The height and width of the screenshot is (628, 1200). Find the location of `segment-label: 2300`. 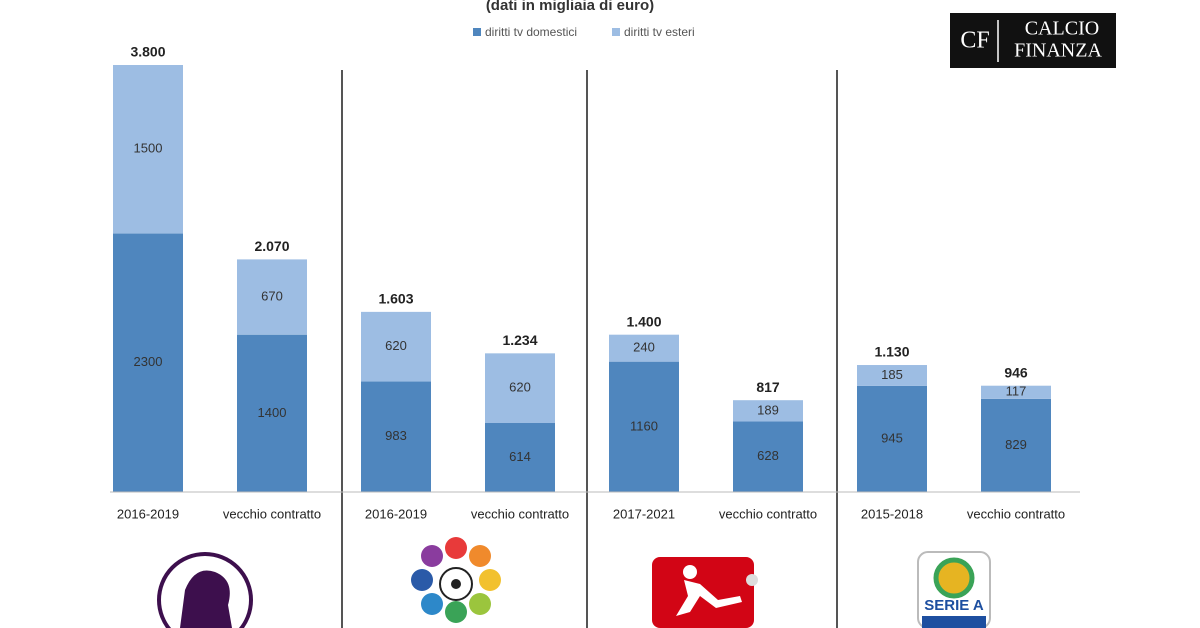

segment-label: 2300 is located at coordinates (148, 361).